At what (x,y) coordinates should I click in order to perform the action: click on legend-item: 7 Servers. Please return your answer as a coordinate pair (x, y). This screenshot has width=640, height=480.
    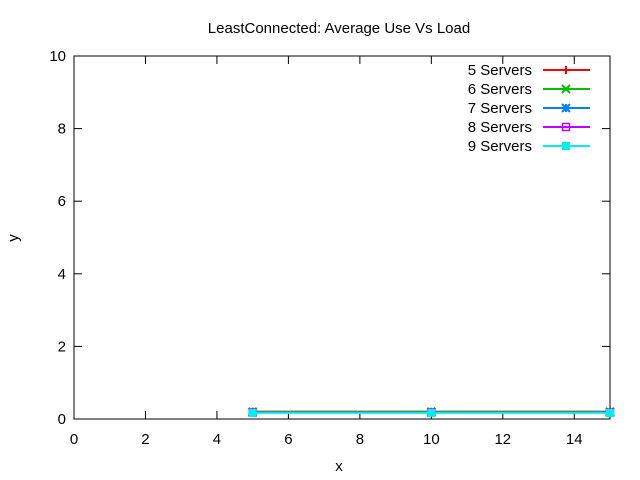
    Looking at the image, I should click on (529, 108).